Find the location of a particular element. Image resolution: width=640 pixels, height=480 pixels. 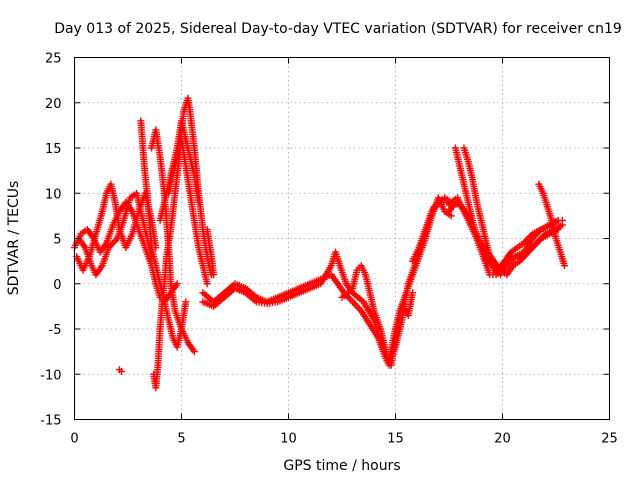

y-tick-label: -15 is located at coordinates (50, 421).